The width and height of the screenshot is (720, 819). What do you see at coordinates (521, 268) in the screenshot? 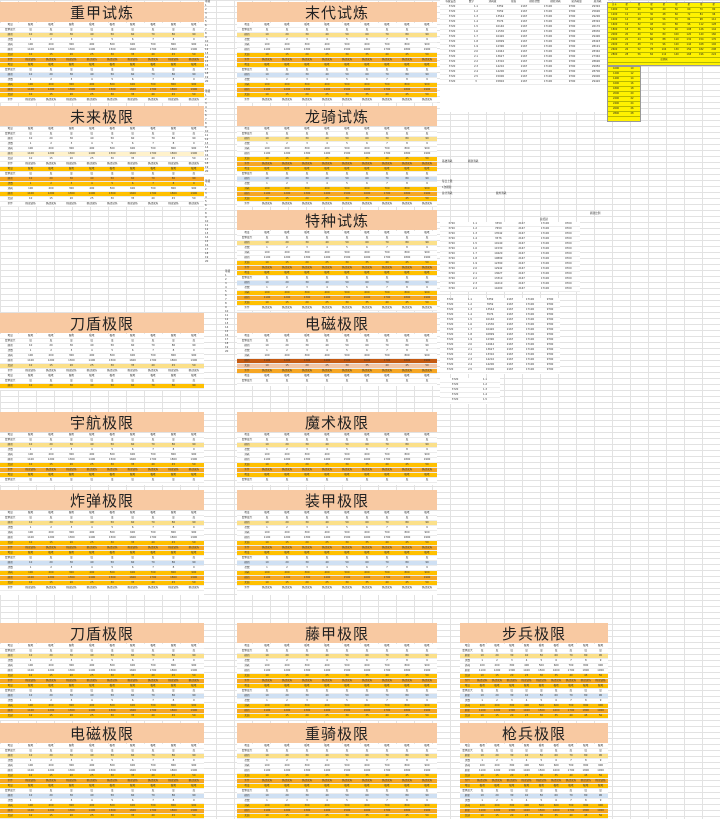
I see `table-cell: 2167` at bounding box center [521, 268].